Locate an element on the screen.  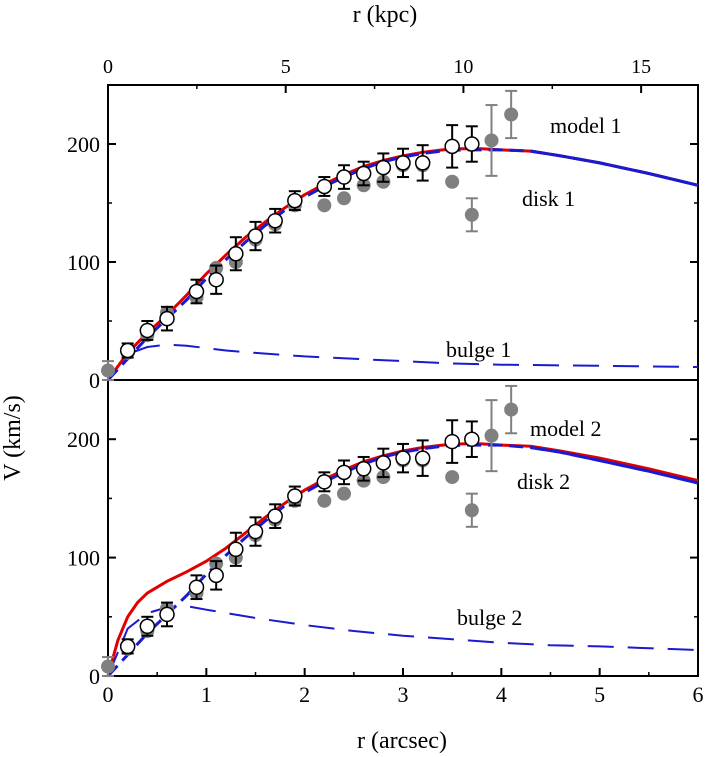
x-top-tick-label: 0 is located at coordinates (108, 67).